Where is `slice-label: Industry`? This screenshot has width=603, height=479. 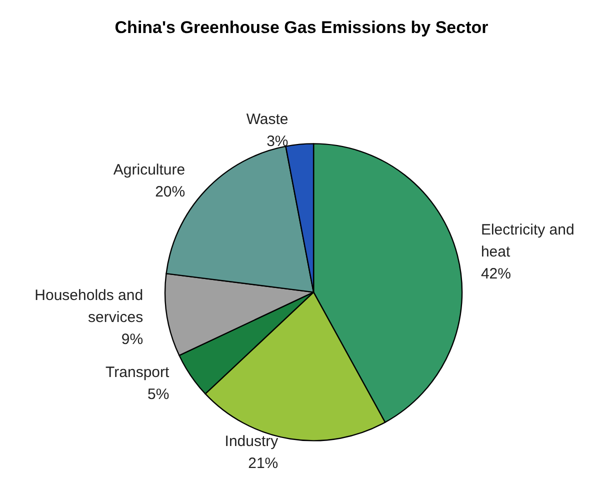 slice-label: Industry is located at coordinates (251, 441).